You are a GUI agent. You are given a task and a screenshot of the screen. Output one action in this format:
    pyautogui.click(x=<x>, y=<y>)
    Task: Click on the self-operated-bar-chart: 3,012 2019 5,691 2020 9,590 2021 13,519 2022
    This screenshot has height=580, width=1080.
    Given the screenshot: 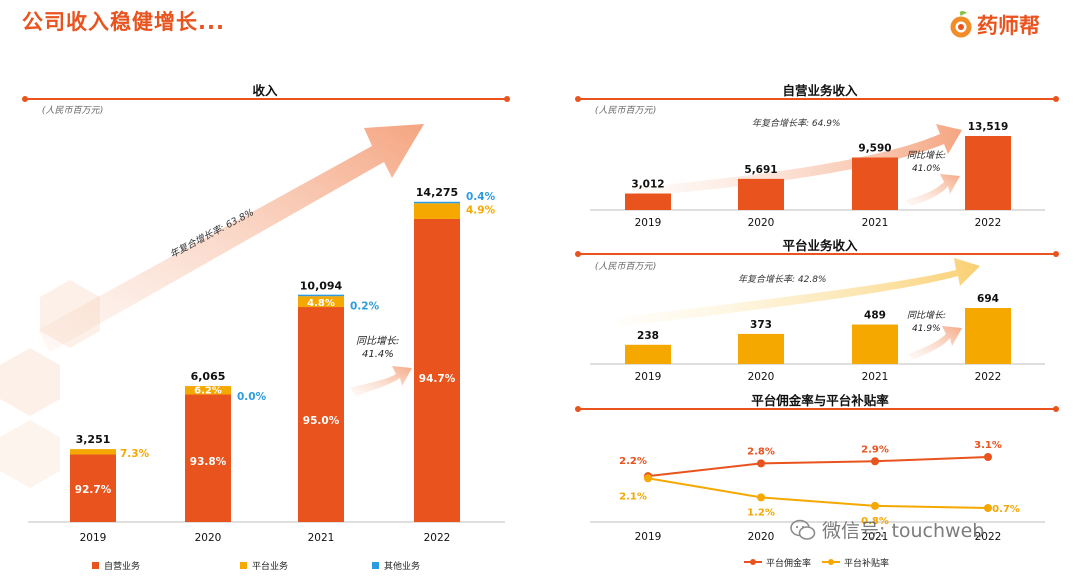 What is the action you would take?
    pyautogui.click(x=818, y=175)
    